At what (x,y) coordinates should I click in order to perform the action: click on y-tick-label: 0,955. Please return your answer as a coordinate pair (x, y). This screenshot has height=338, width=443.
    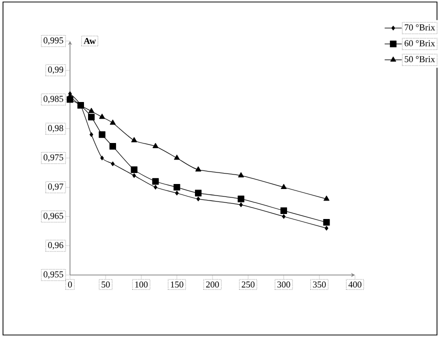
    Looking at the image, I should click on (54, 275).